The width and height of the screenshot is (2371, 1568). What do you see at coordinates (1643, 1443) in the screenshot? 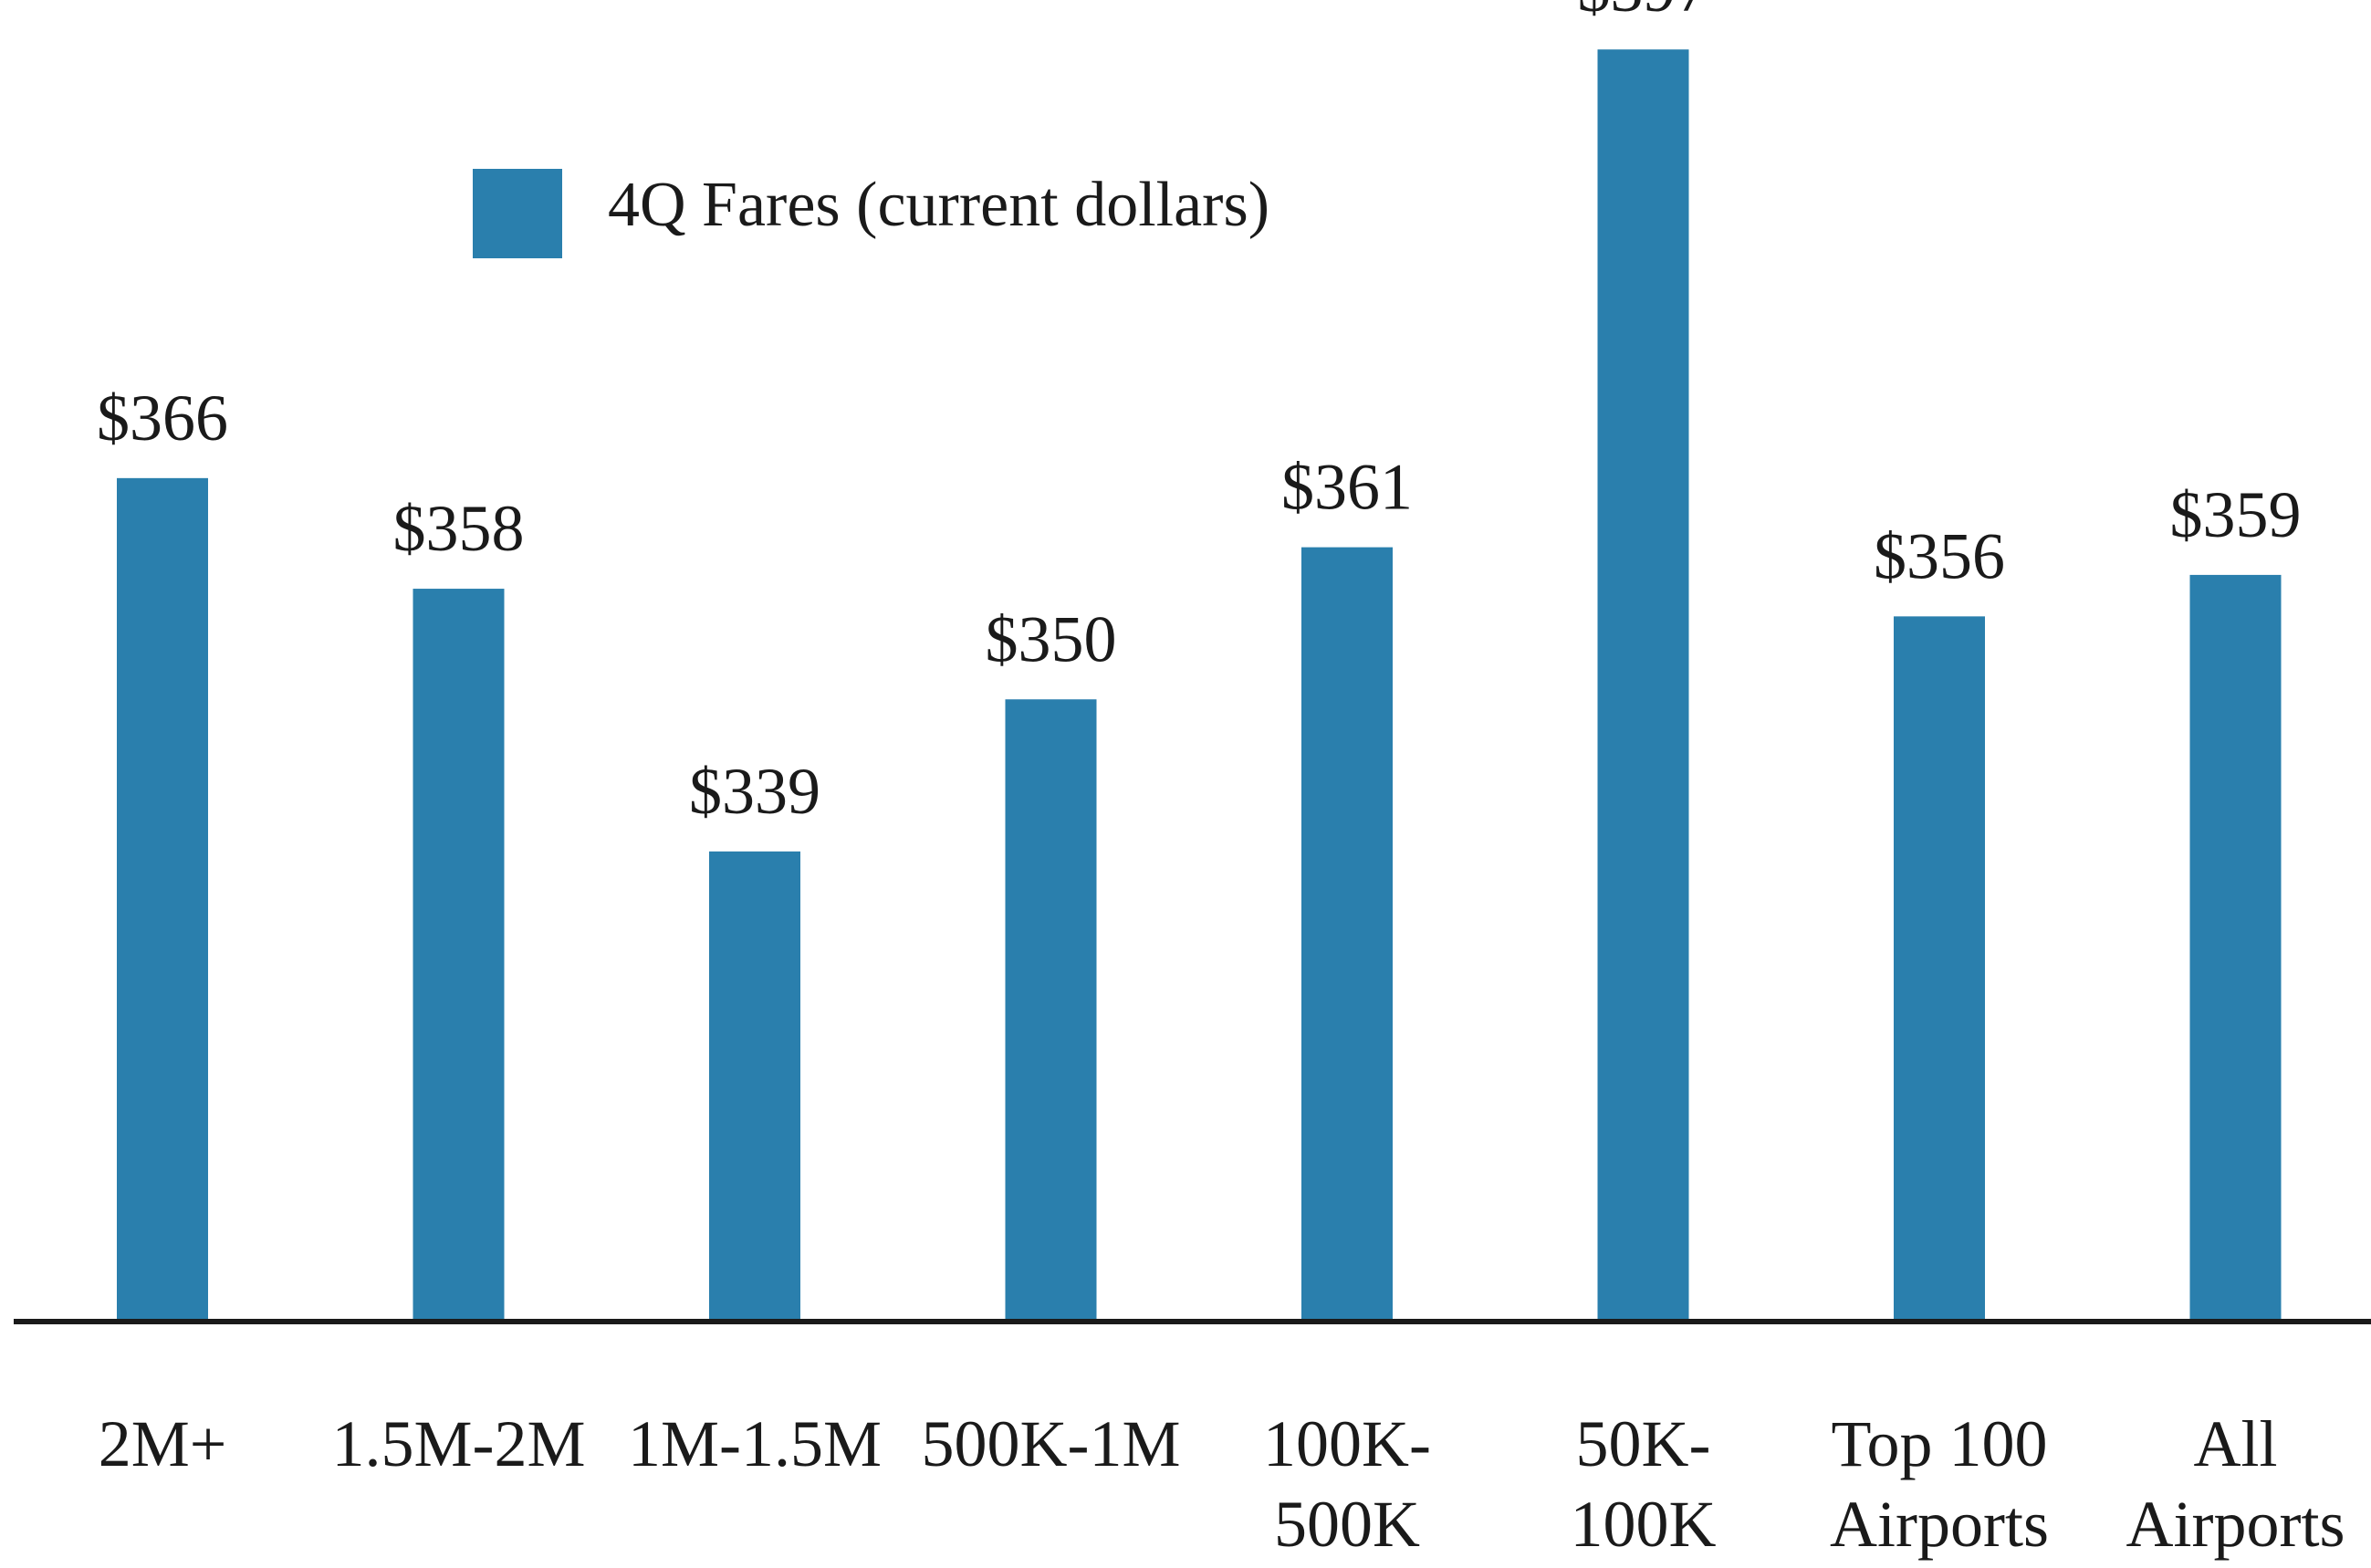
I see `x-tick-label: 50K-` at bounding box center [1643, 1443].